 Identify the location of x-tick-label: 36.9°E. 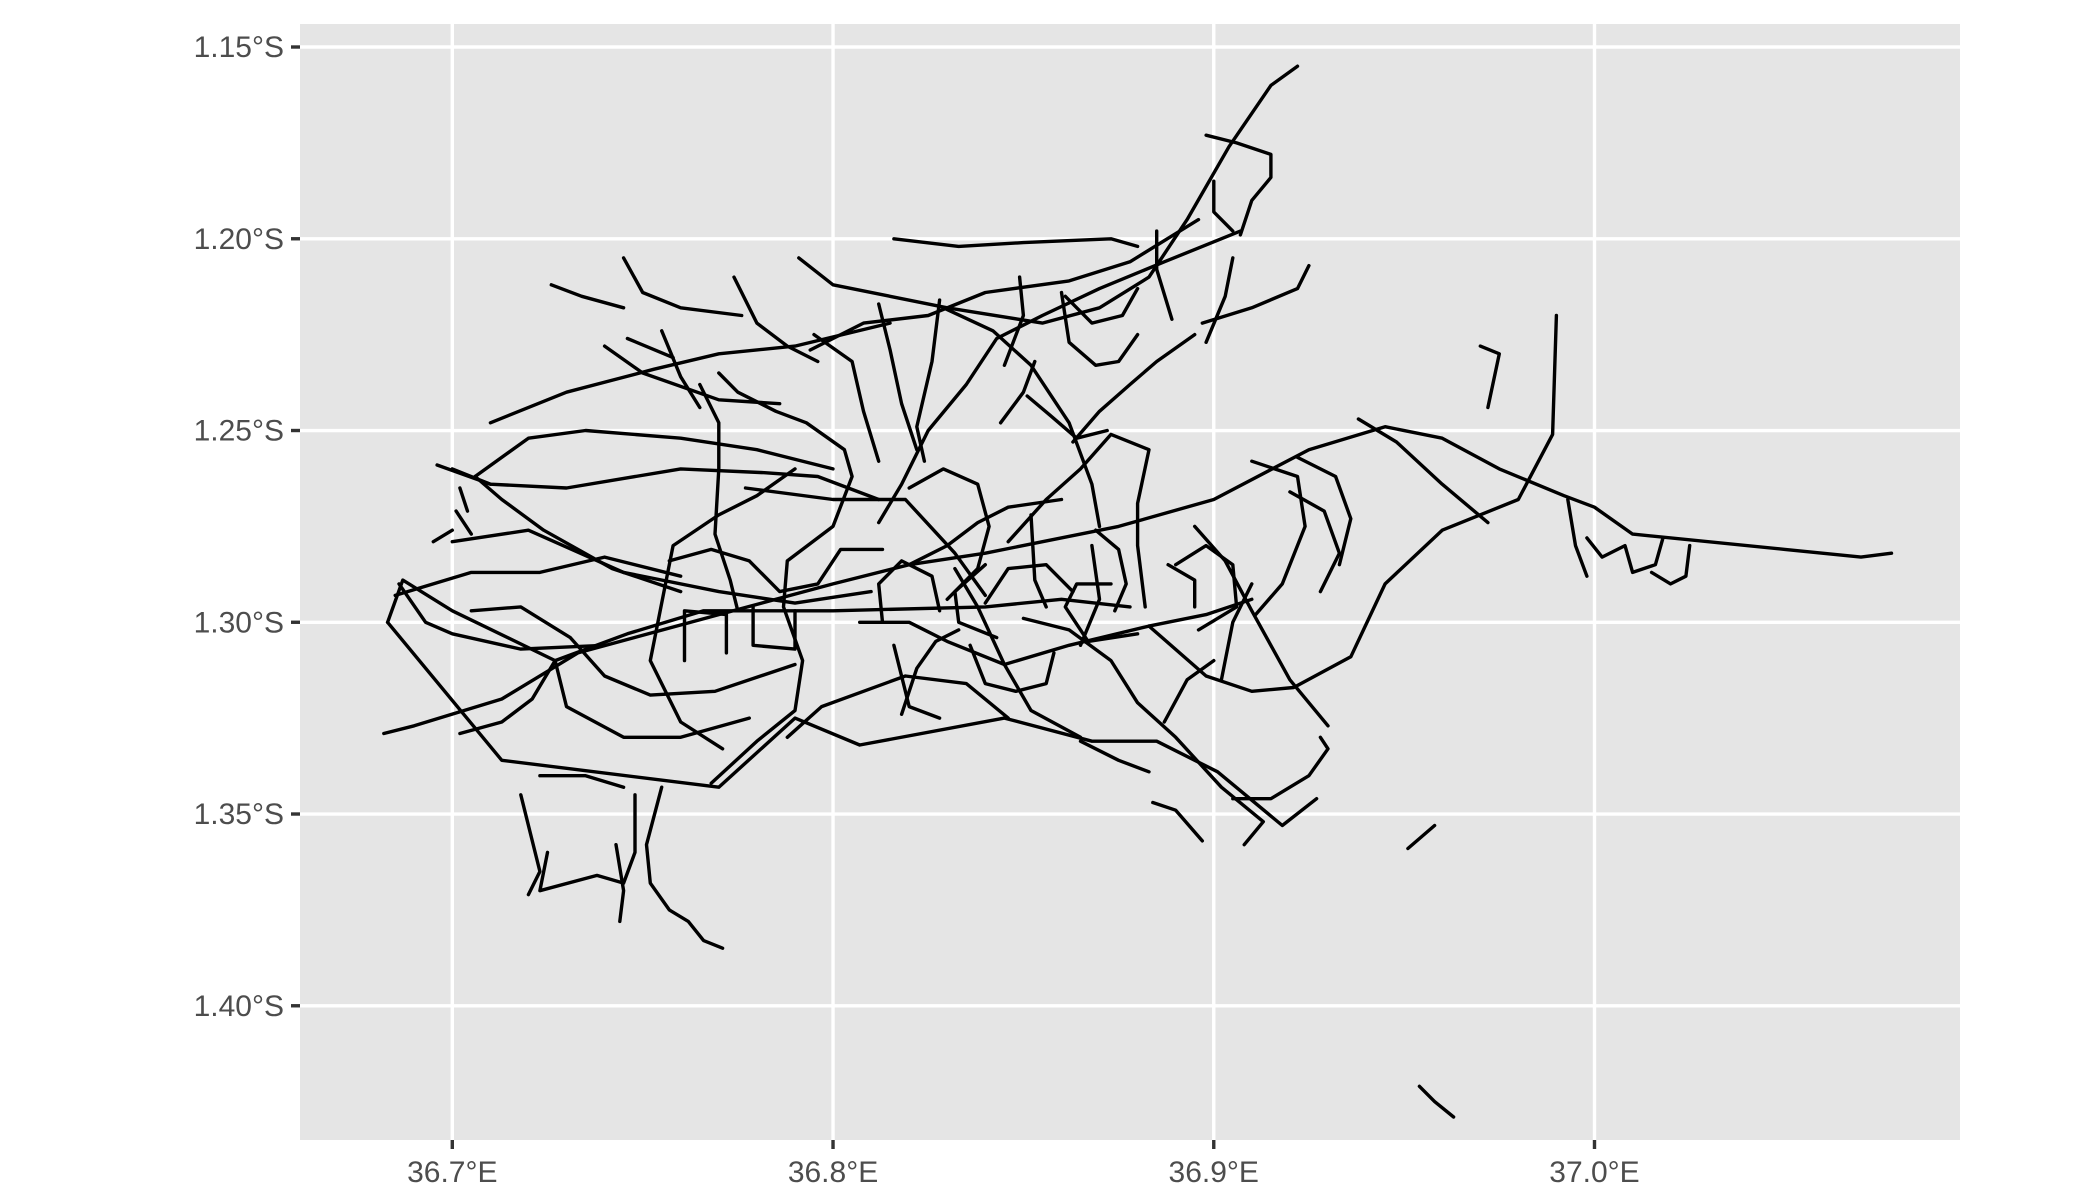
(1214, 1172).